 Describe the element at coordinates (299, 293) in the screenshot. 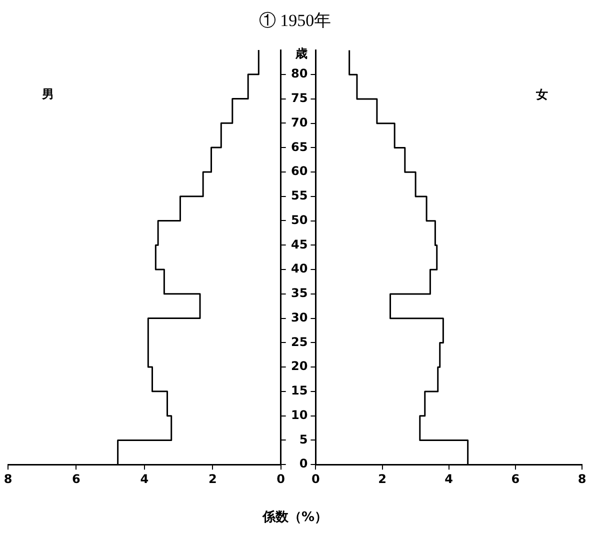

I see `y-tick-label: 35` at that location.